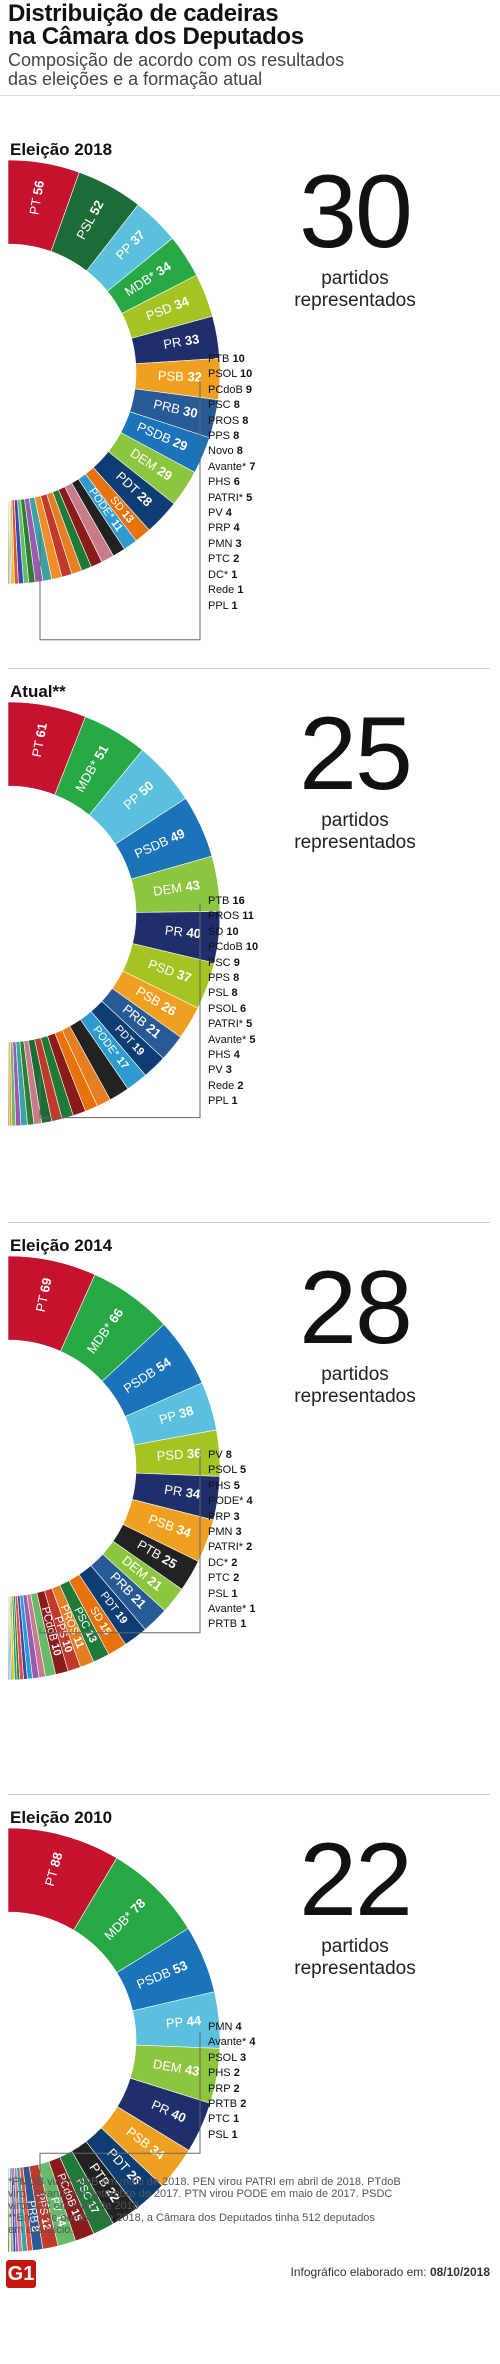 The height and width of the screenshot is (2364, 500). Describe the element at coordinates (232, 359) in the screenshot. I see `small-party-item: PTB 10` at that location.